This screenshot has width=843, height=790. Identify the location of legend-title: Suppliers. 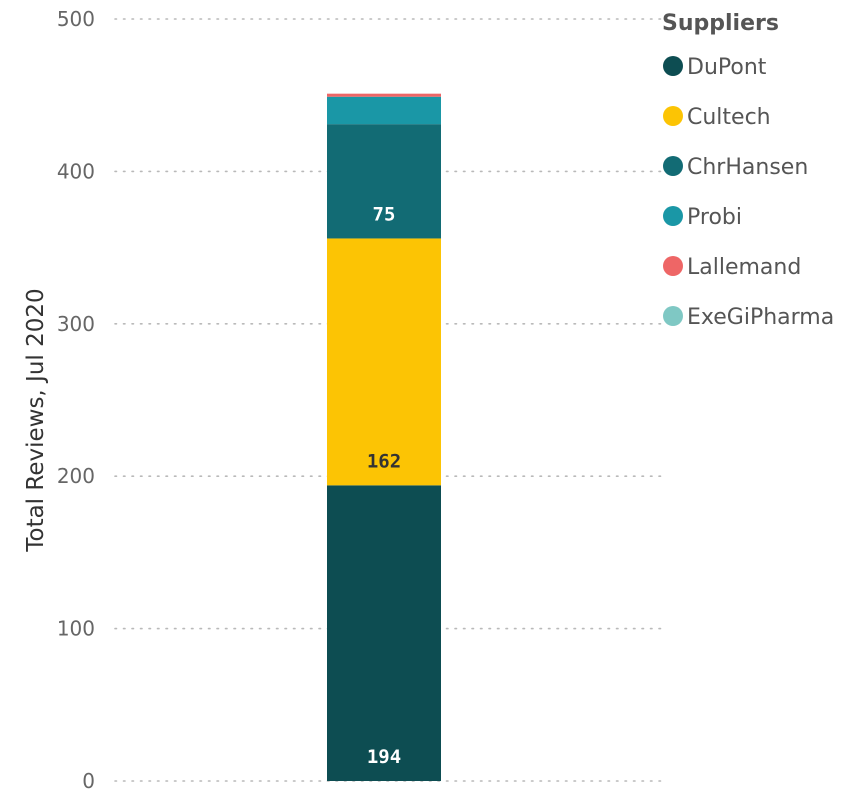
(720, 23).